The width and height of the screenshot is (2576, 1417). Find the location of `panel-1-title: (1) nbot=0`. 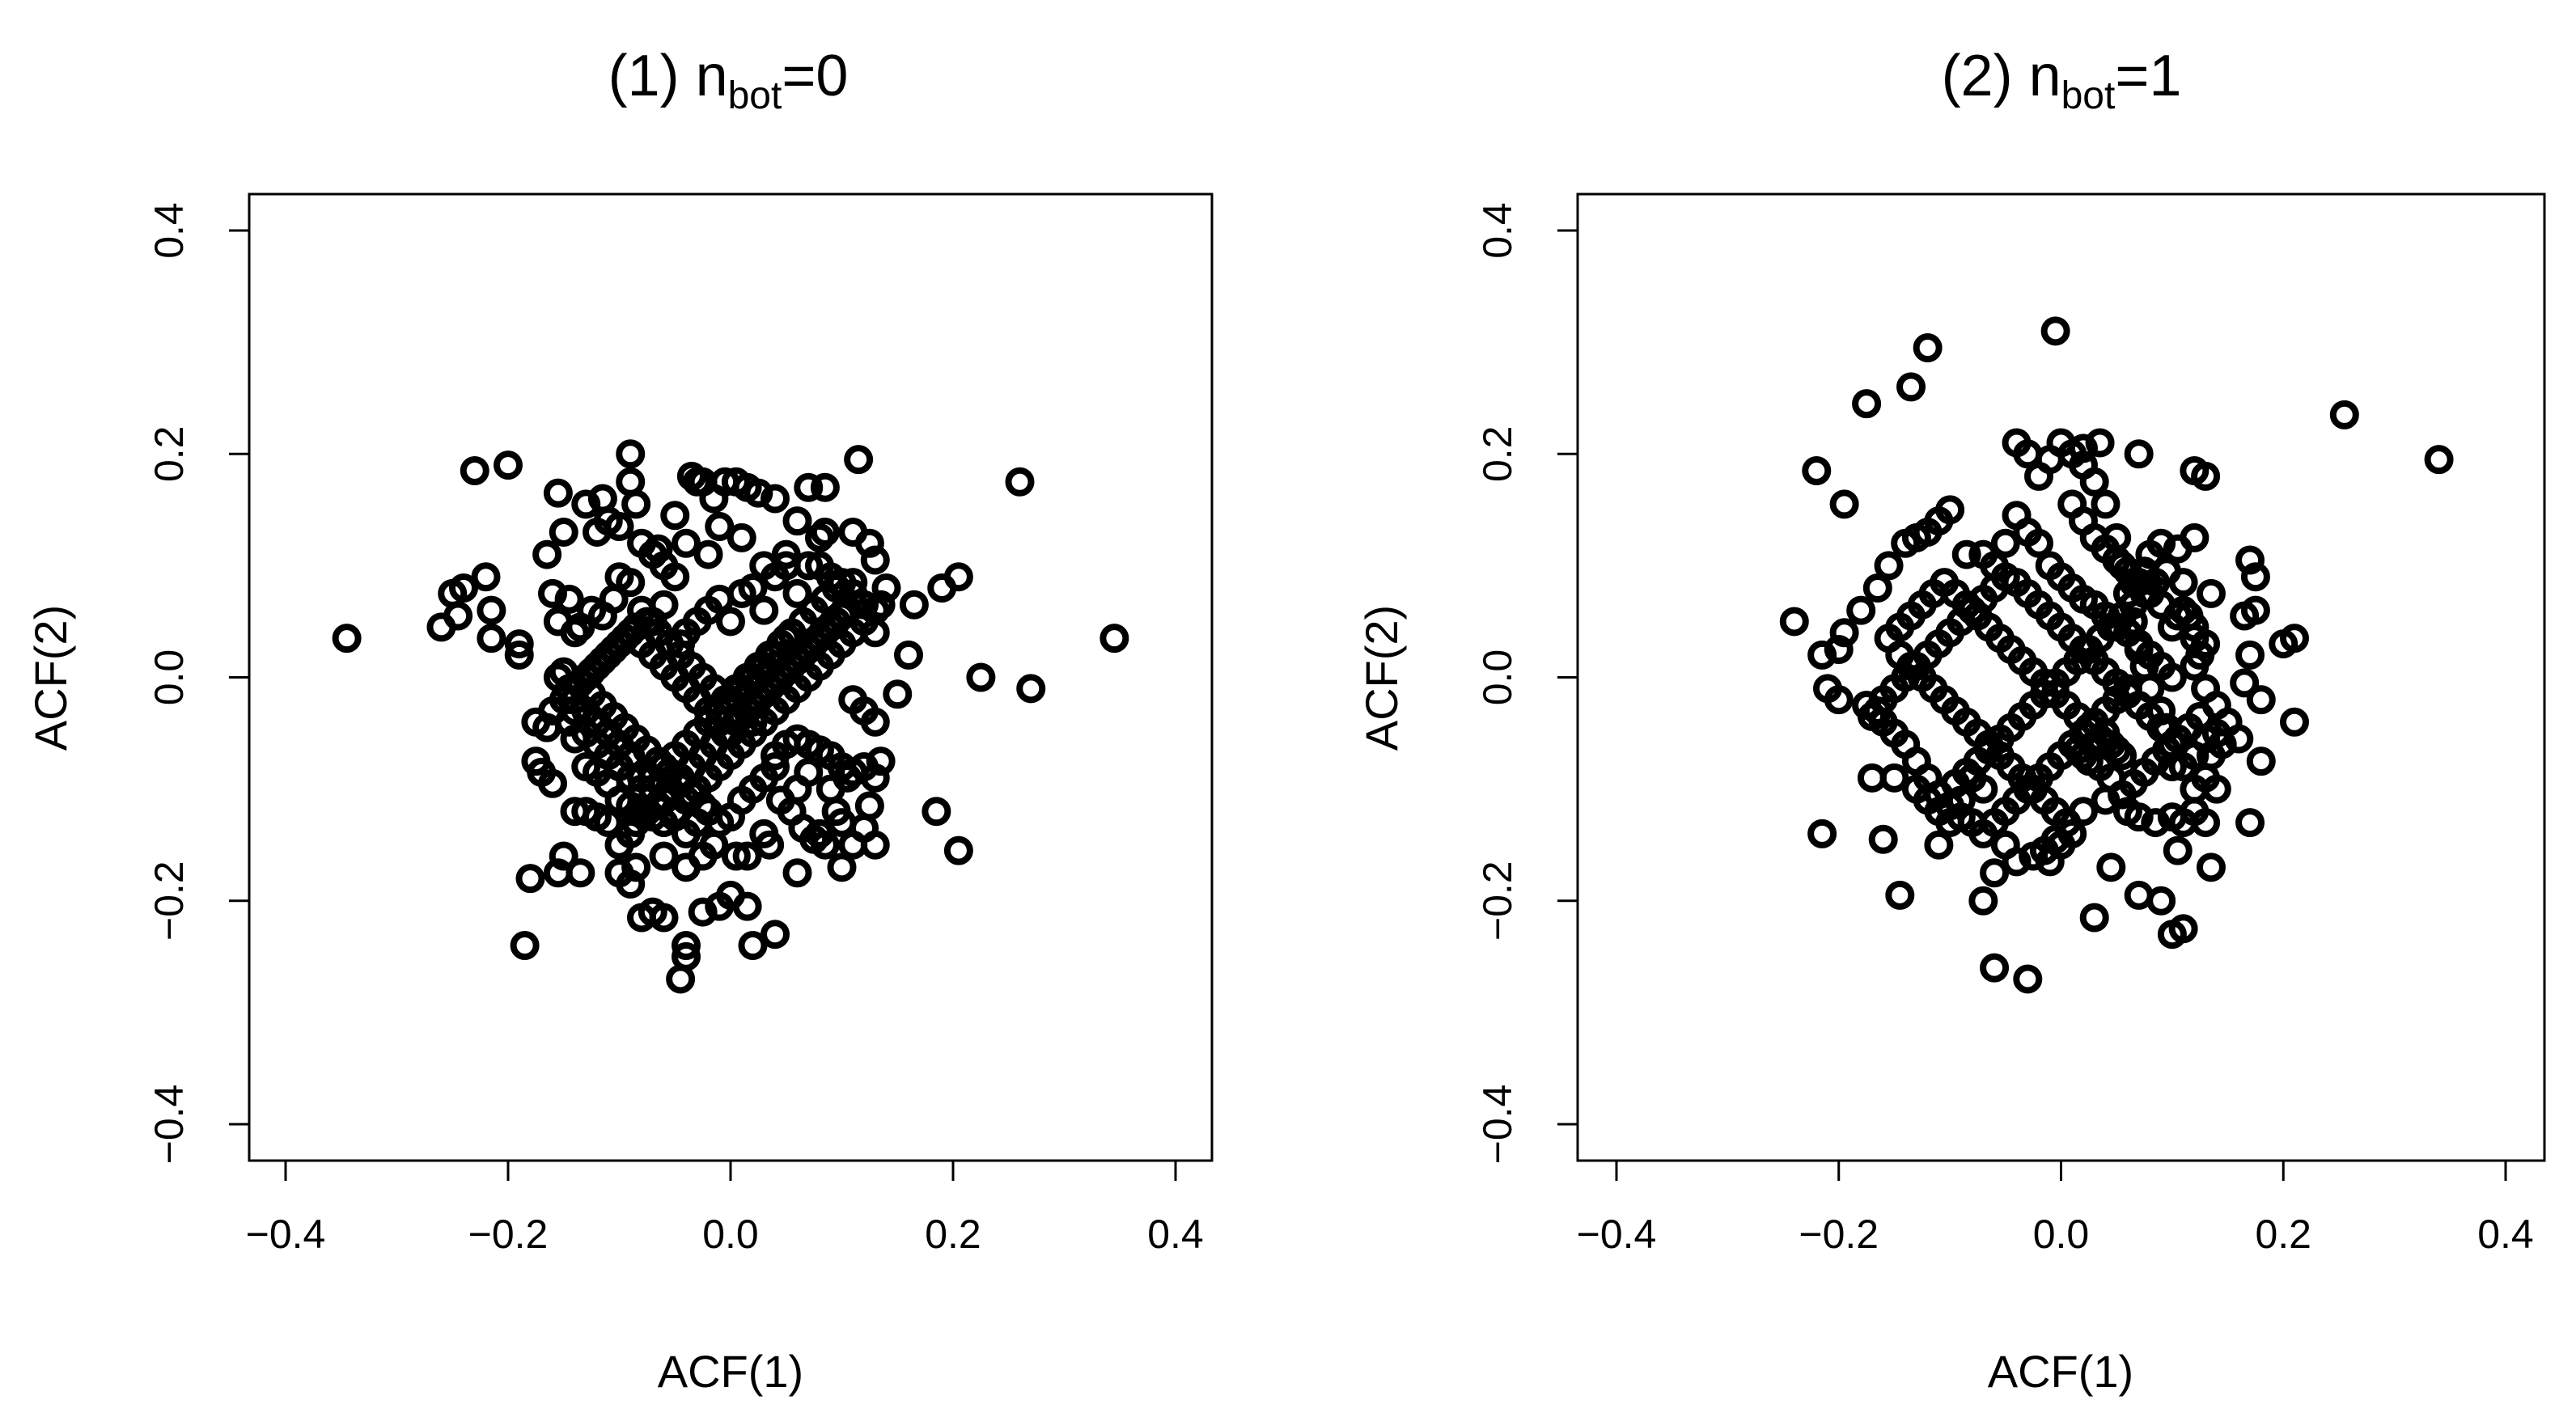

panel-1-title: (1) nbot=0 is located at coordinates (728, 81).